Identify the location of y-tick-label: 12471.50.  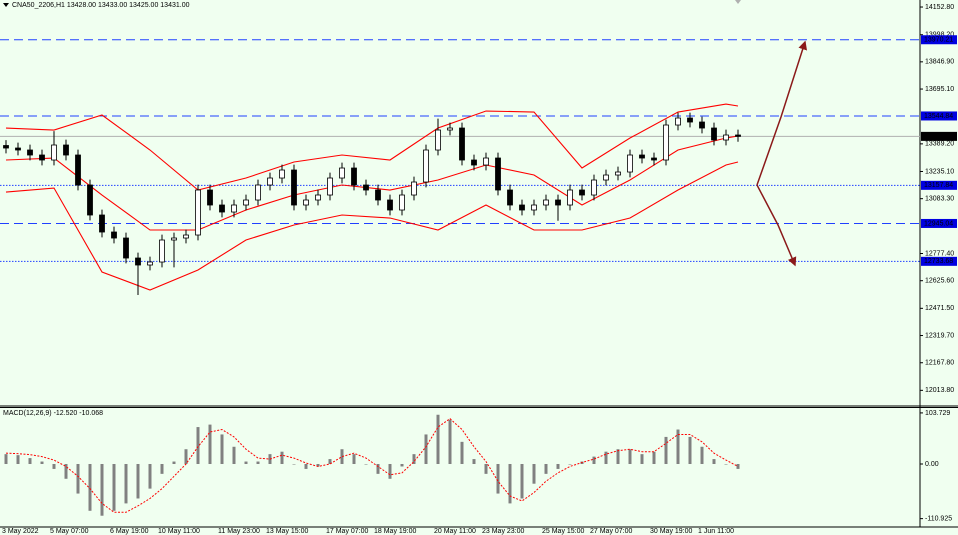
(939, 308).